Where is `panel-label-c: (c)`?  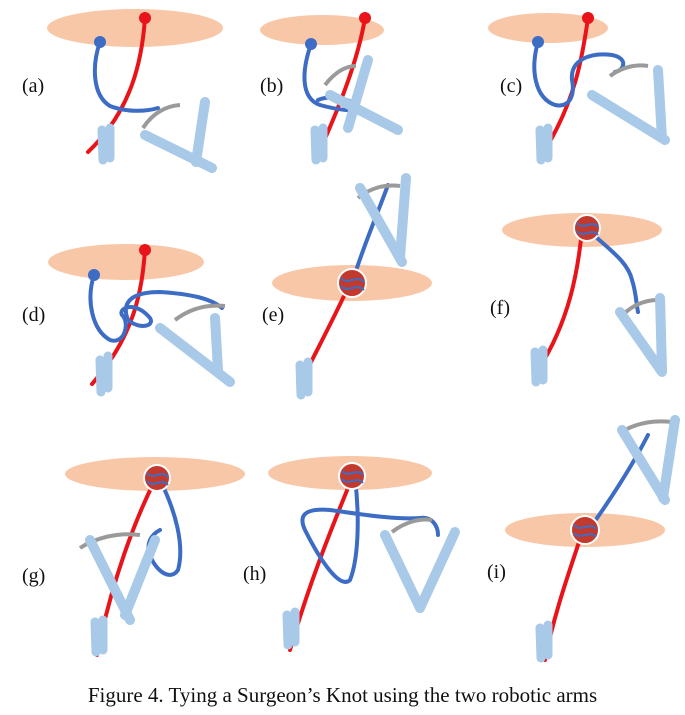
panel-label-c: (c) is located at coordinates (511, 86).